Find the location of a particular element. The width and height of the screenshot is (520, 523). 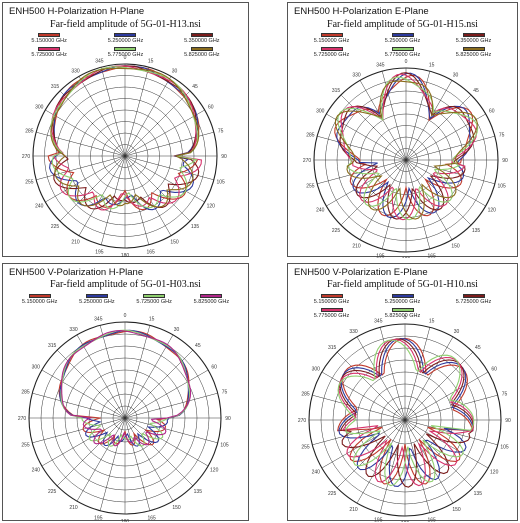

angle-tick-label: 75 is located at coordinates (225, 392).